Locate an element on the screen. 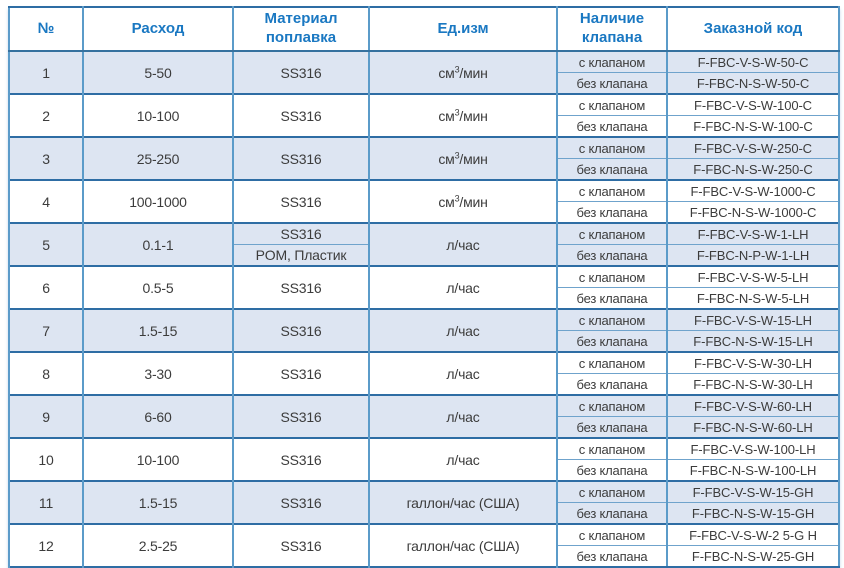  row-number-cell: 1 is located at coordinates (46, 72).